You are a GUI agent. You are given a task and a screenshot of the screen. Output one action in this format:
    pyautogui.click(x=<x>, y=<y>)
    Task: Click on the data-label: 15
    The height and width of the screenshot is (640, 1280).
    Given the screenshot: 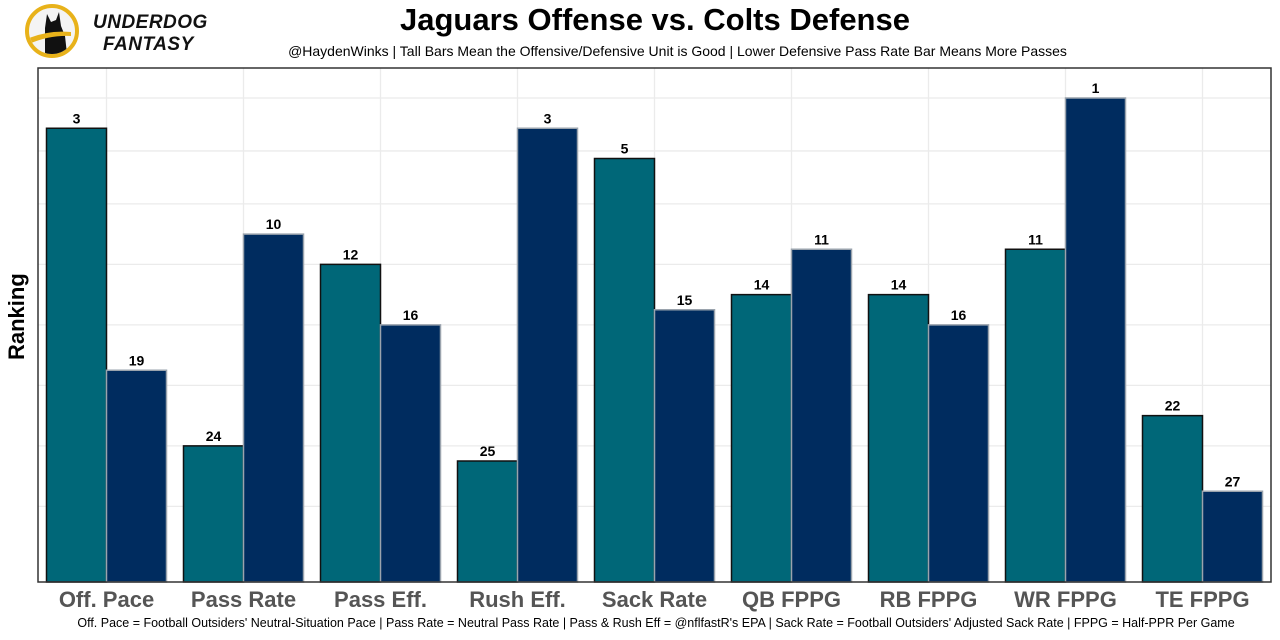 What is the action you would take?
    pyautogui.click(x=685, y=300)
    